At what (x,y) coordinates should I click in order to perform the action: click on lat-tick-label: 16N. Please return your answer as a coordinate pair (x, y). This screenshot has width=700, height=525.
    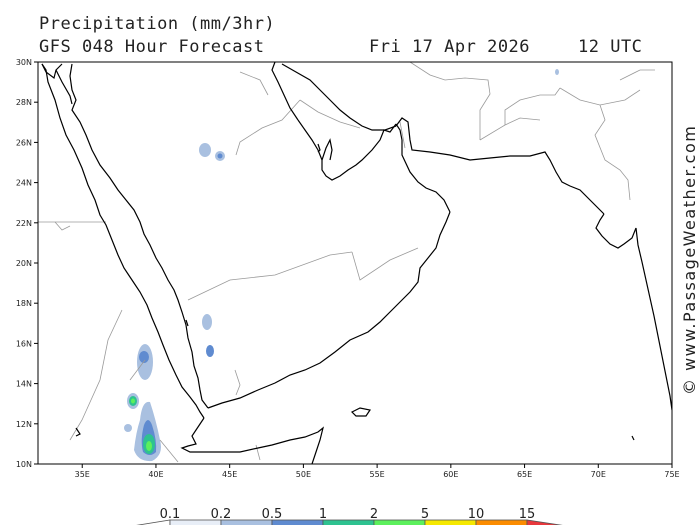
    Looking at the image, I should click on (24, 343).